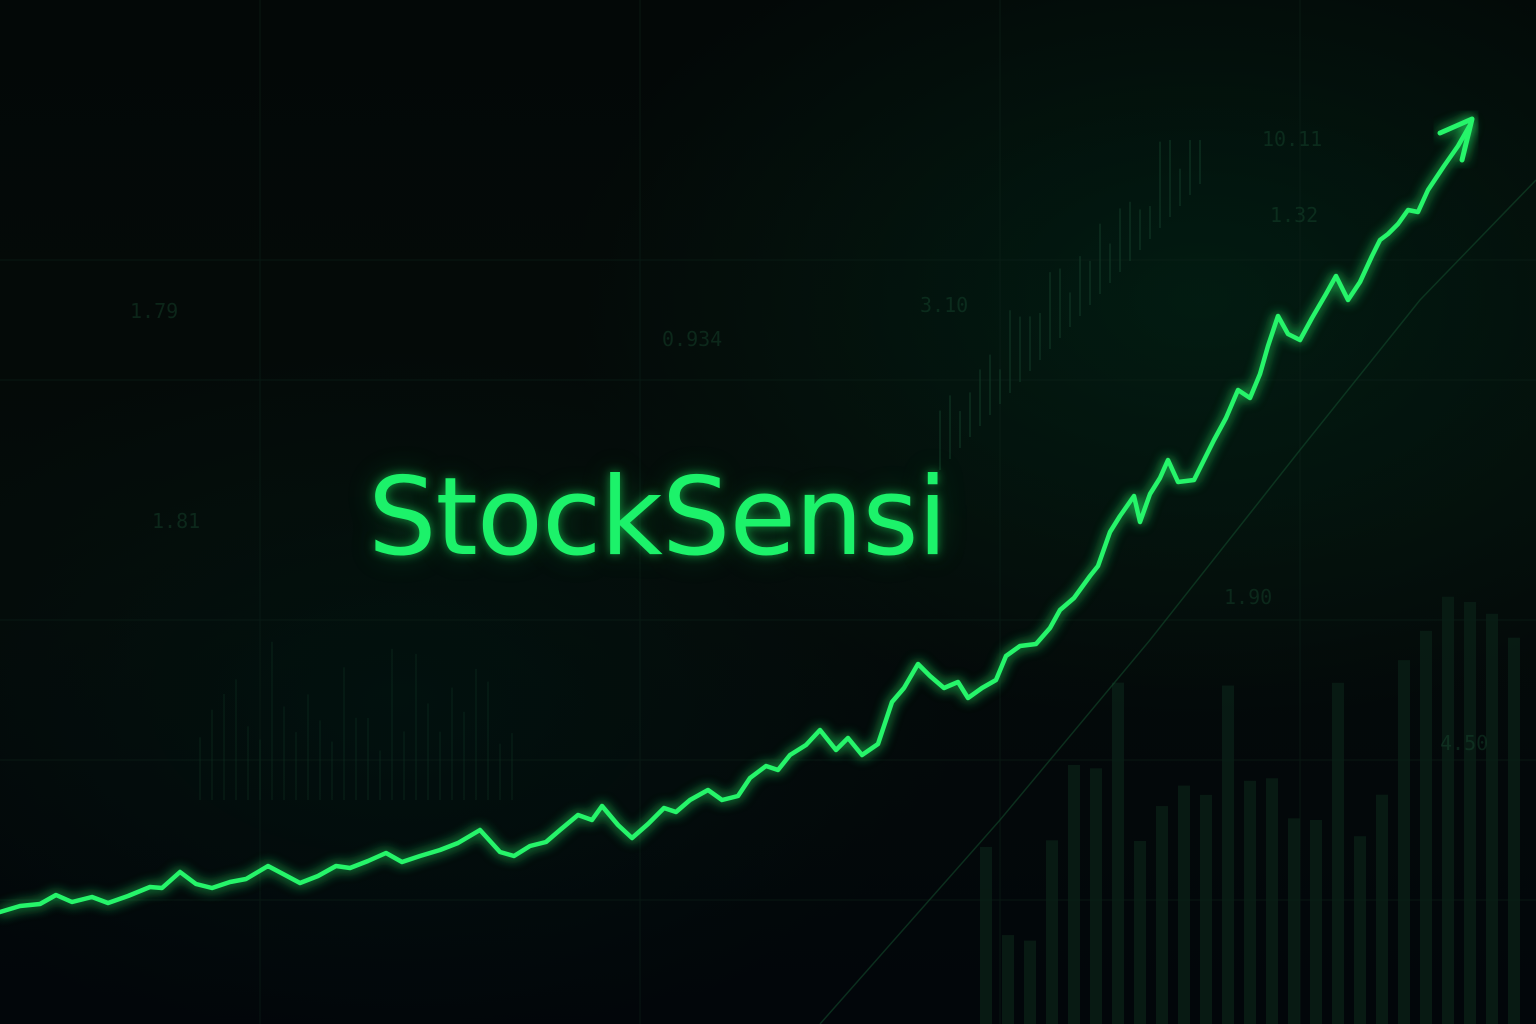 The image size is (1536, 1024). What do you see at coordinates (1456, 139) in the screenshot?
I see `trend-arrow-up-icon` at bounding box center [1456, 139].